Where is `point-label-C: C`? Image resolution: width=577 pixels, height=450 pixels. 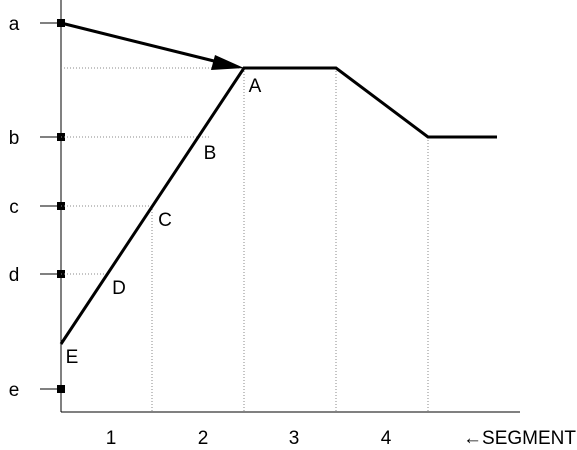
point-label-C: C is located at coordinates (165, 220).